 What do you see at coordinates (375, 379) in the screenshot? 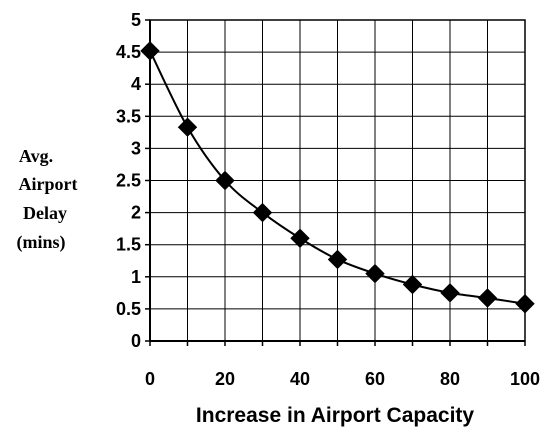
I see `x-tick-label: 60` at bounding box center [375, 379].